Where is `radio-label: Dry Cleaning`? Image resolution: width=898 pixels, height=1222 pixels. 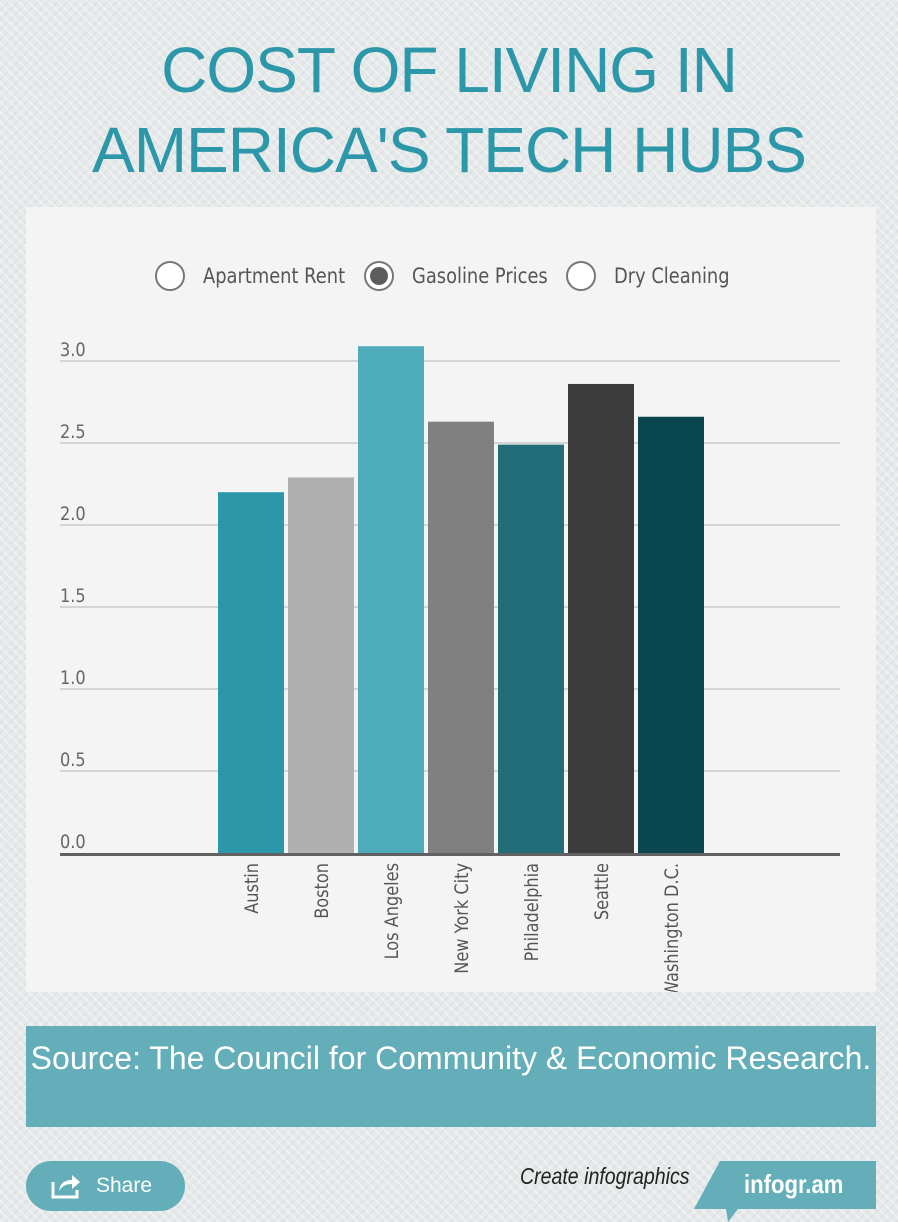
radio-label: Dry Cleaning is located at coordinates (672, 276).